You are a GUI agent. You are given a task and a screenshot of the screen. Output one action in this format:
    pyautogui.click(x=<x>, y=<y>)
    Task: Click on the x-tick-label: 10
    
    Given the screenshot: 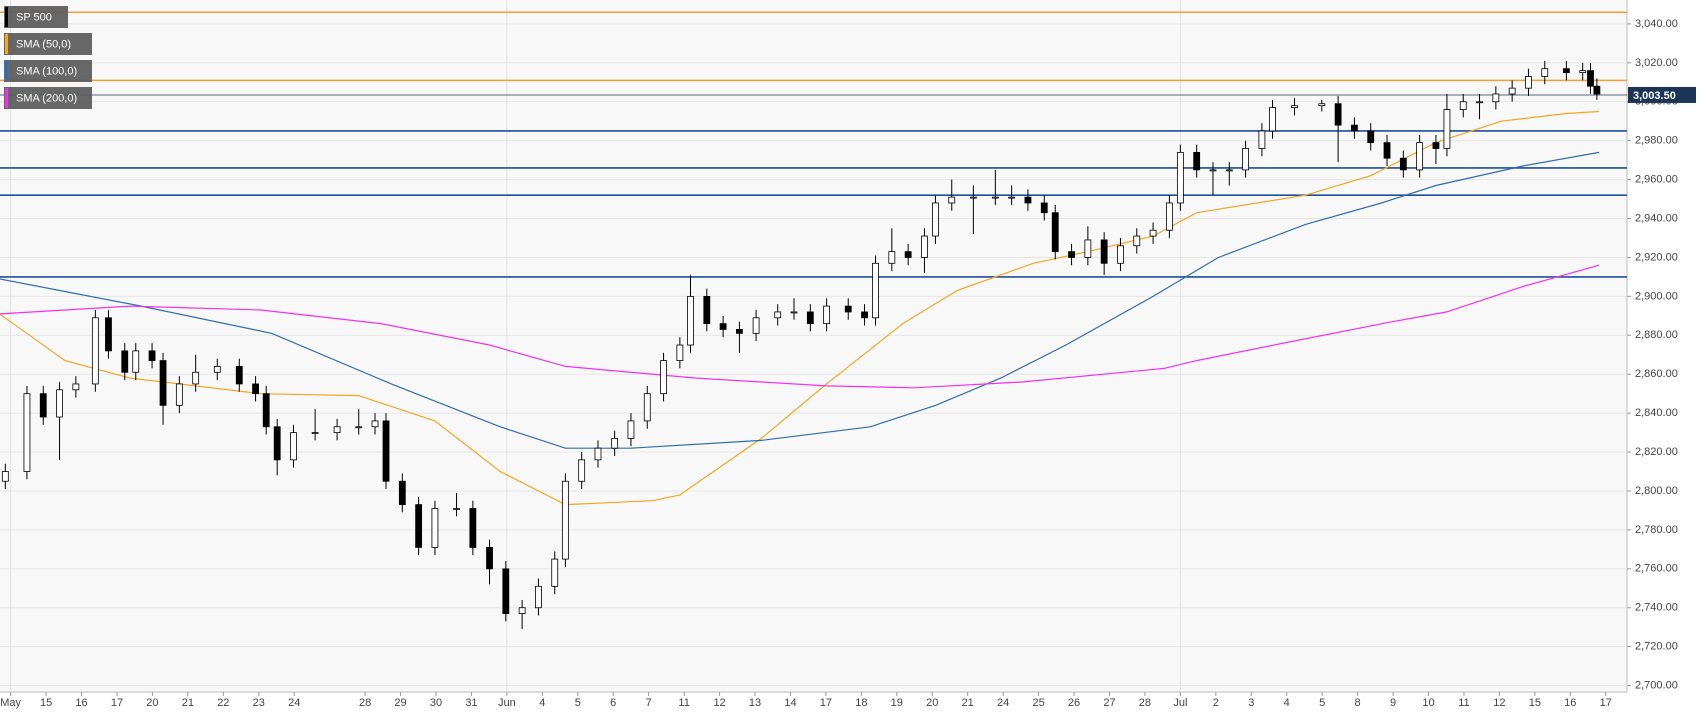 What is the action you would take?
    pyautogui.click(x=1428, y=703)
    